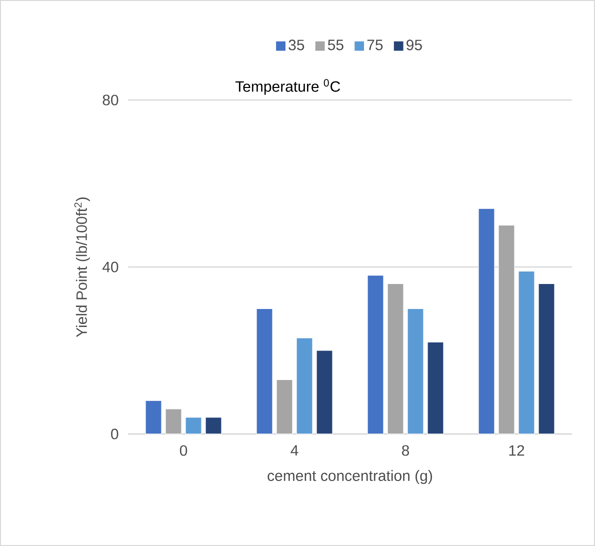  What do you see at coordinates (110, 267) in the screenshot?
I see `y-tick-label: 40` at bounding box center [110, 267].